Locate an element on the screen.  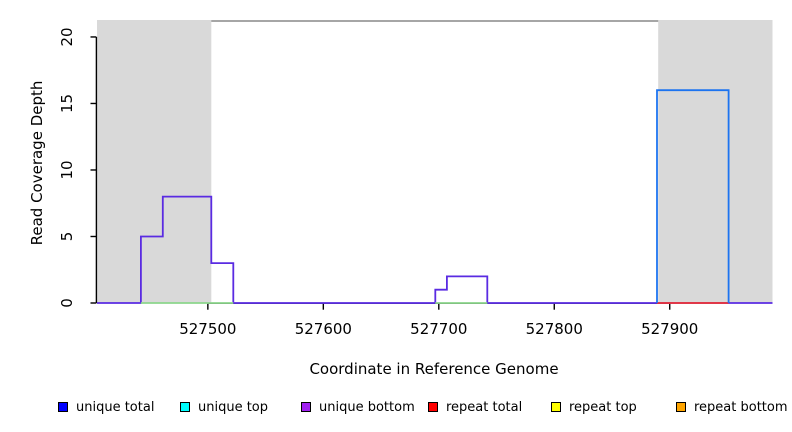
legend-label: repeat bottom is located at coordinates (741, 407).